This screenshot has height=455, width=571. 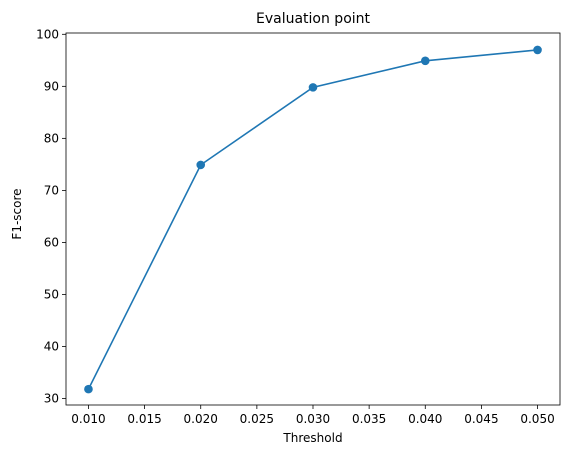 I want to click on y-tick-label: 80, so click(x=51, y=138).